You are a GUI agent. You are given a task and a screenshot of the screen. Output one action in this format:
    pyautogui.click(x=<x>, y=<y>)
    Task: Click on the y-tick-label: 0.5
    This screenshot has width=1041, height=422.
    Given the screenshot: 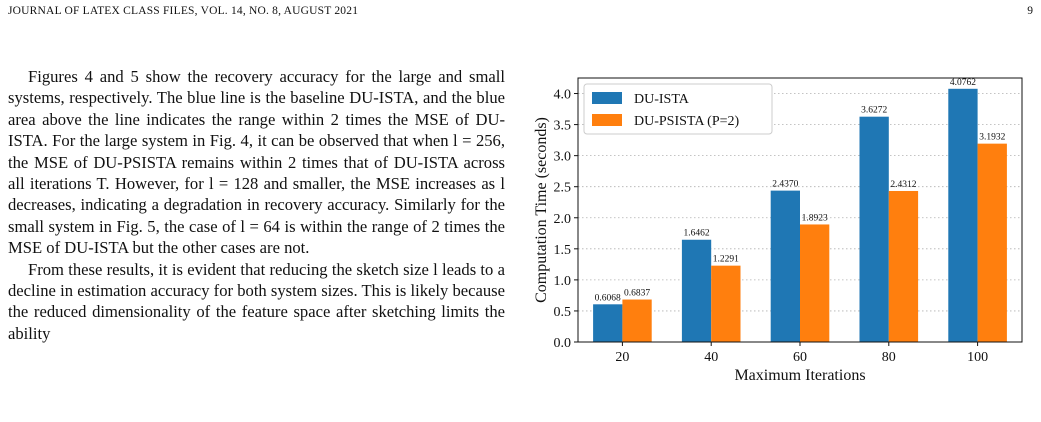 What is the action you would take?
    pyautogui.click(x=563, y=312)
    